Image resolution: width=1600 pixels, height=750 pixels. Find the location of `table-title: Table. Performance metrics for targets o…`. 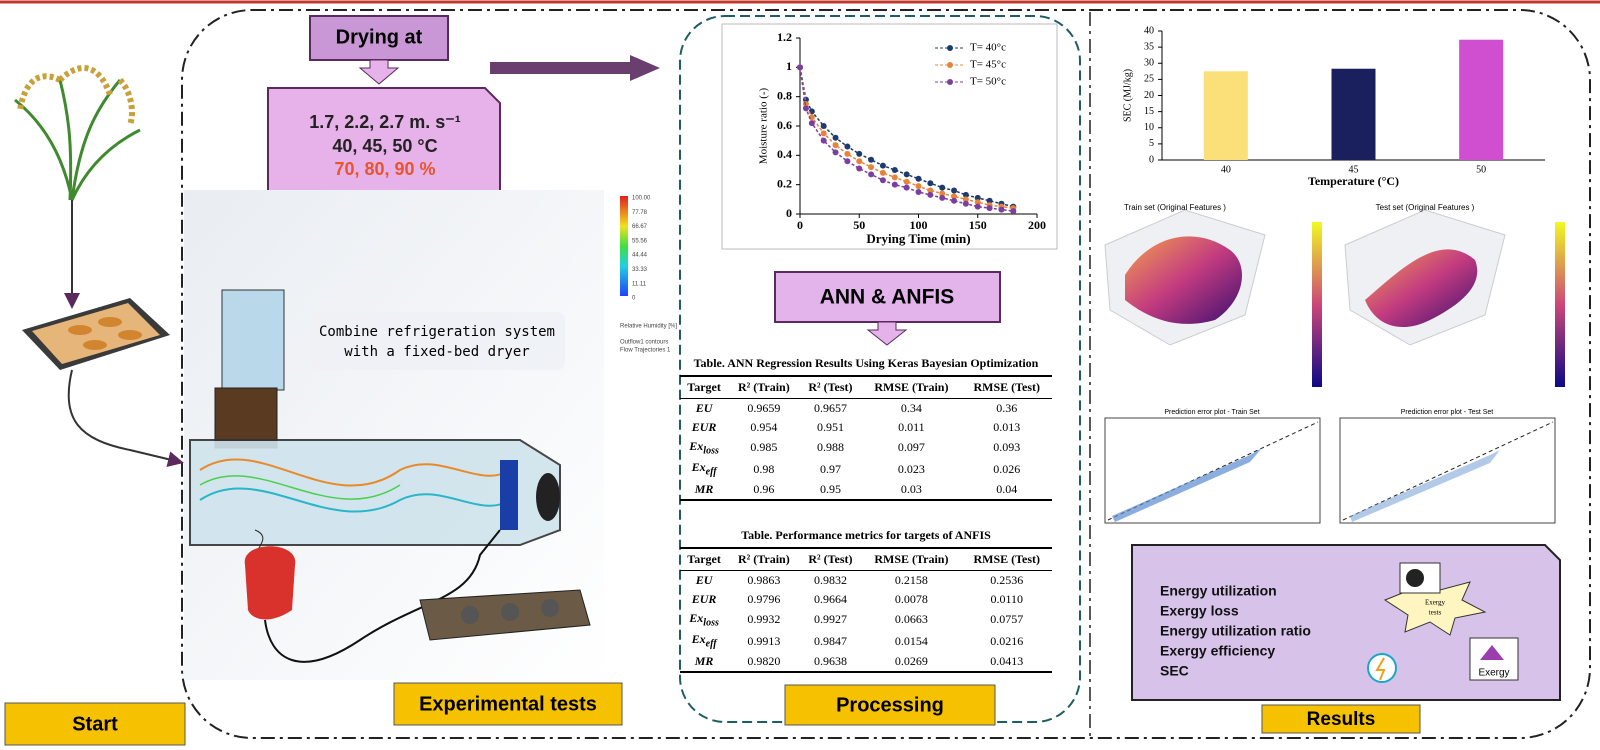

table-title: Table. Performance metrics for targets o… is located at coordinates (866, 535).